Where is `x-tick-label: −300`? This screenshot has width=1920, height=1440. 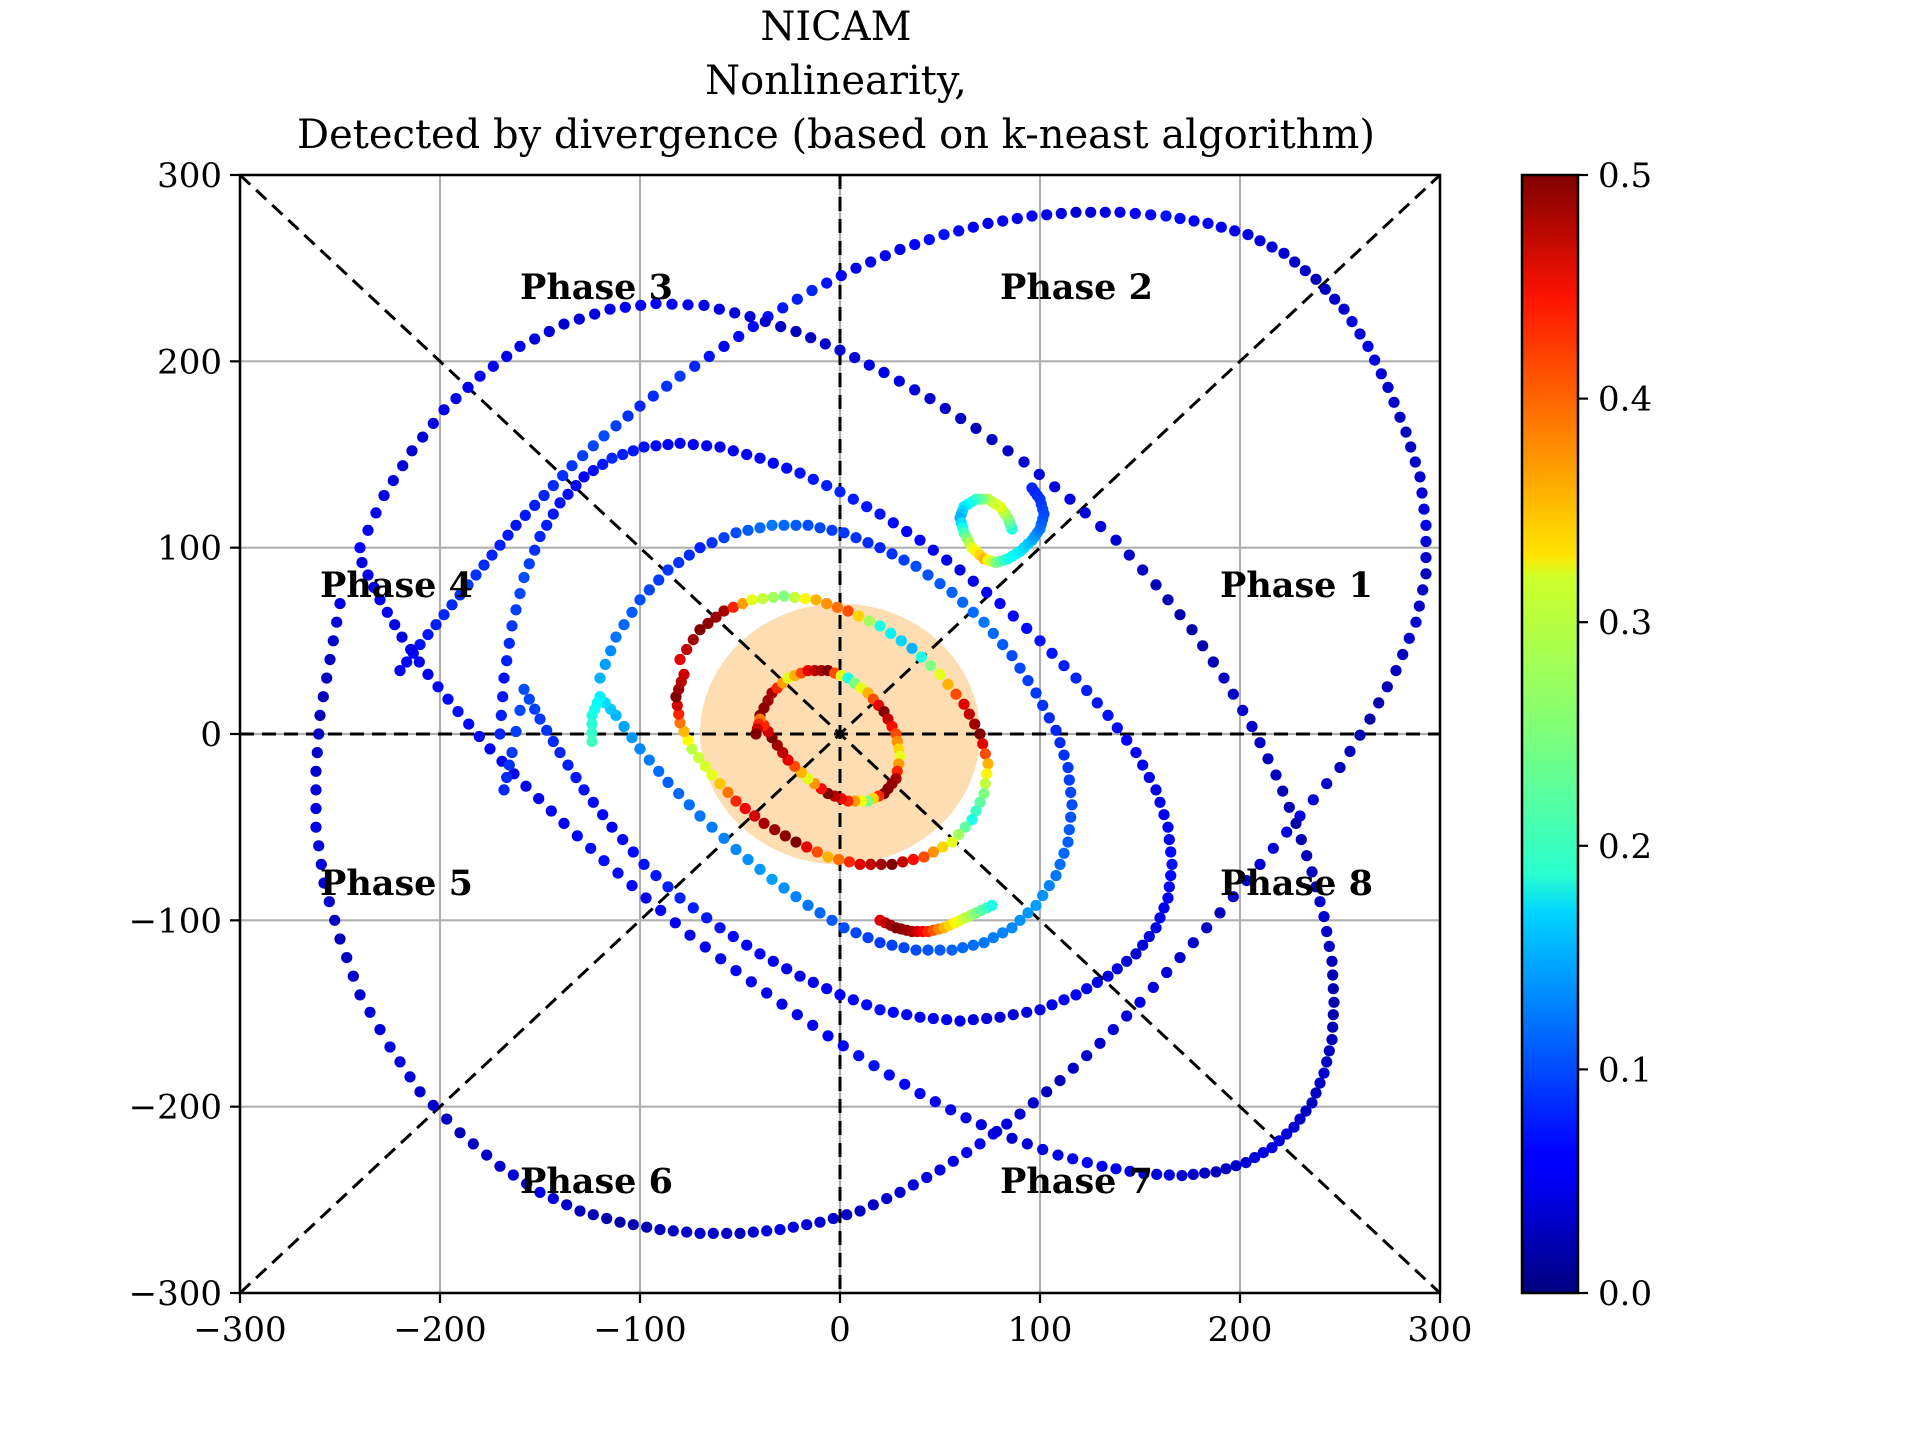
x-tick-label: −300 is located at coordinates (239, 1330).